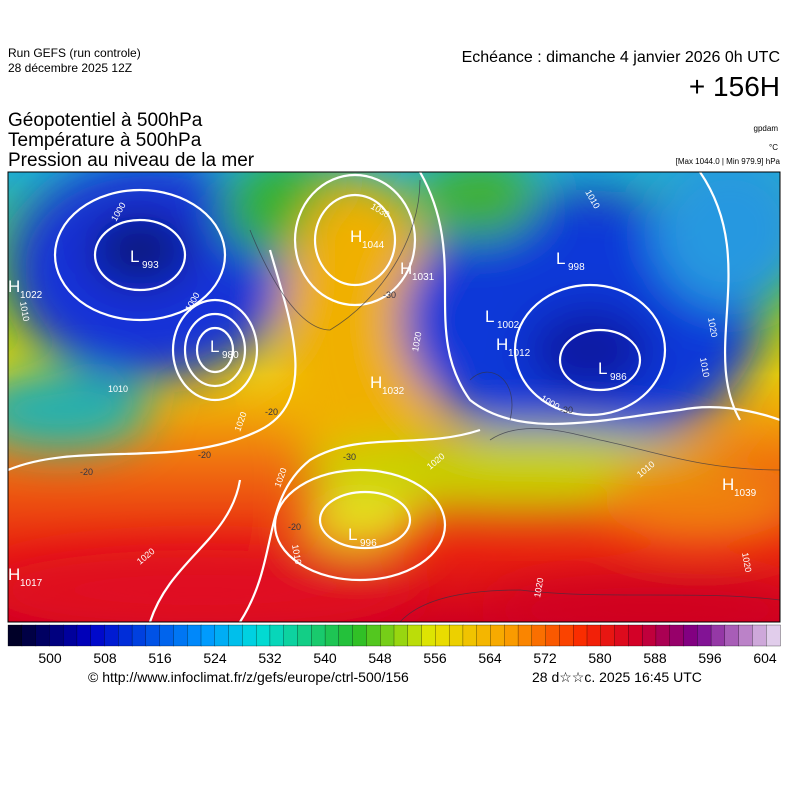 Image resolution: width=788 pixels, height=789 pixels. Describe the element at coordinates (50, 658) in the screenshot. I see `colorbar-label: 500` at that location.